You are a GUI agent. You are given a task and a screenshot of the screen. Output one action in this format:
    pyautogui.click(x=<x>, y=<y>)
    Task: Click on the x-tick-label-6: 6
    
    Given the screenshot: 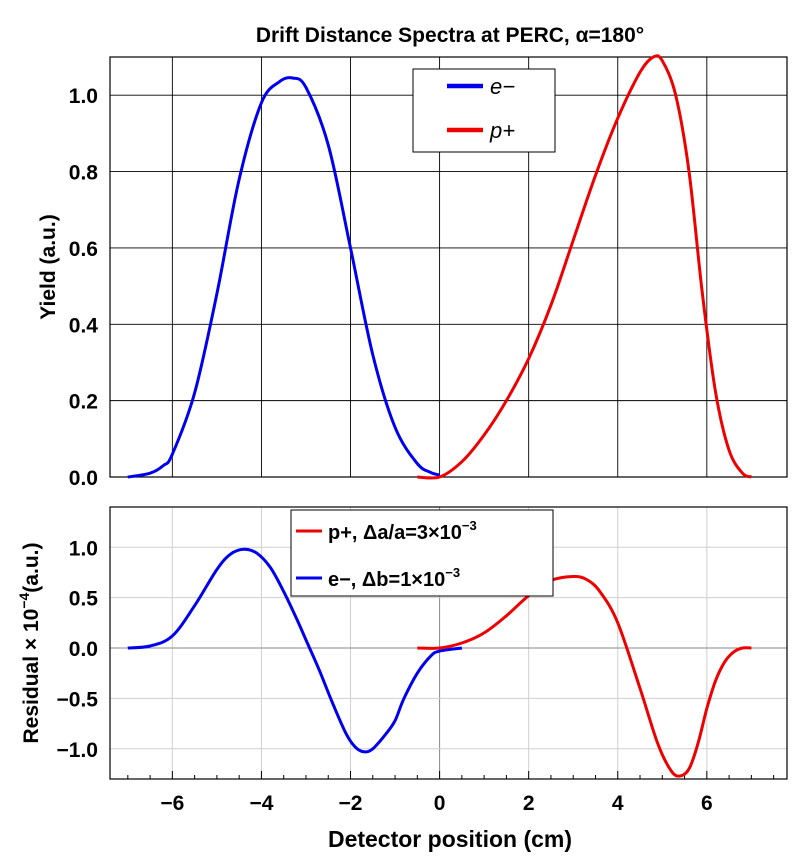 What is the action you would take?
    pyautogui.click(x=707, y=803)
    